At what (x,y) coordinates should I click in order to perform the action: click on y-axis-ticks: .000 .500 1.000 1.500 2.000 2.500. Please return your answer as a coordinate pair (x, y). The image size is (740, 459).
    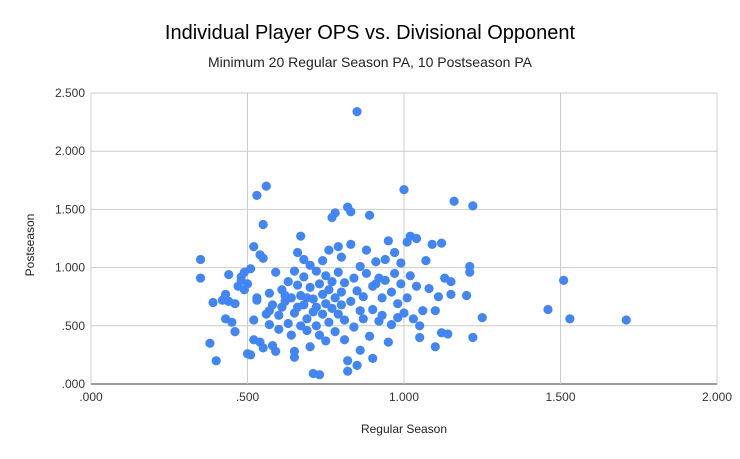
    Looking at the image, I should click on (70, 238).